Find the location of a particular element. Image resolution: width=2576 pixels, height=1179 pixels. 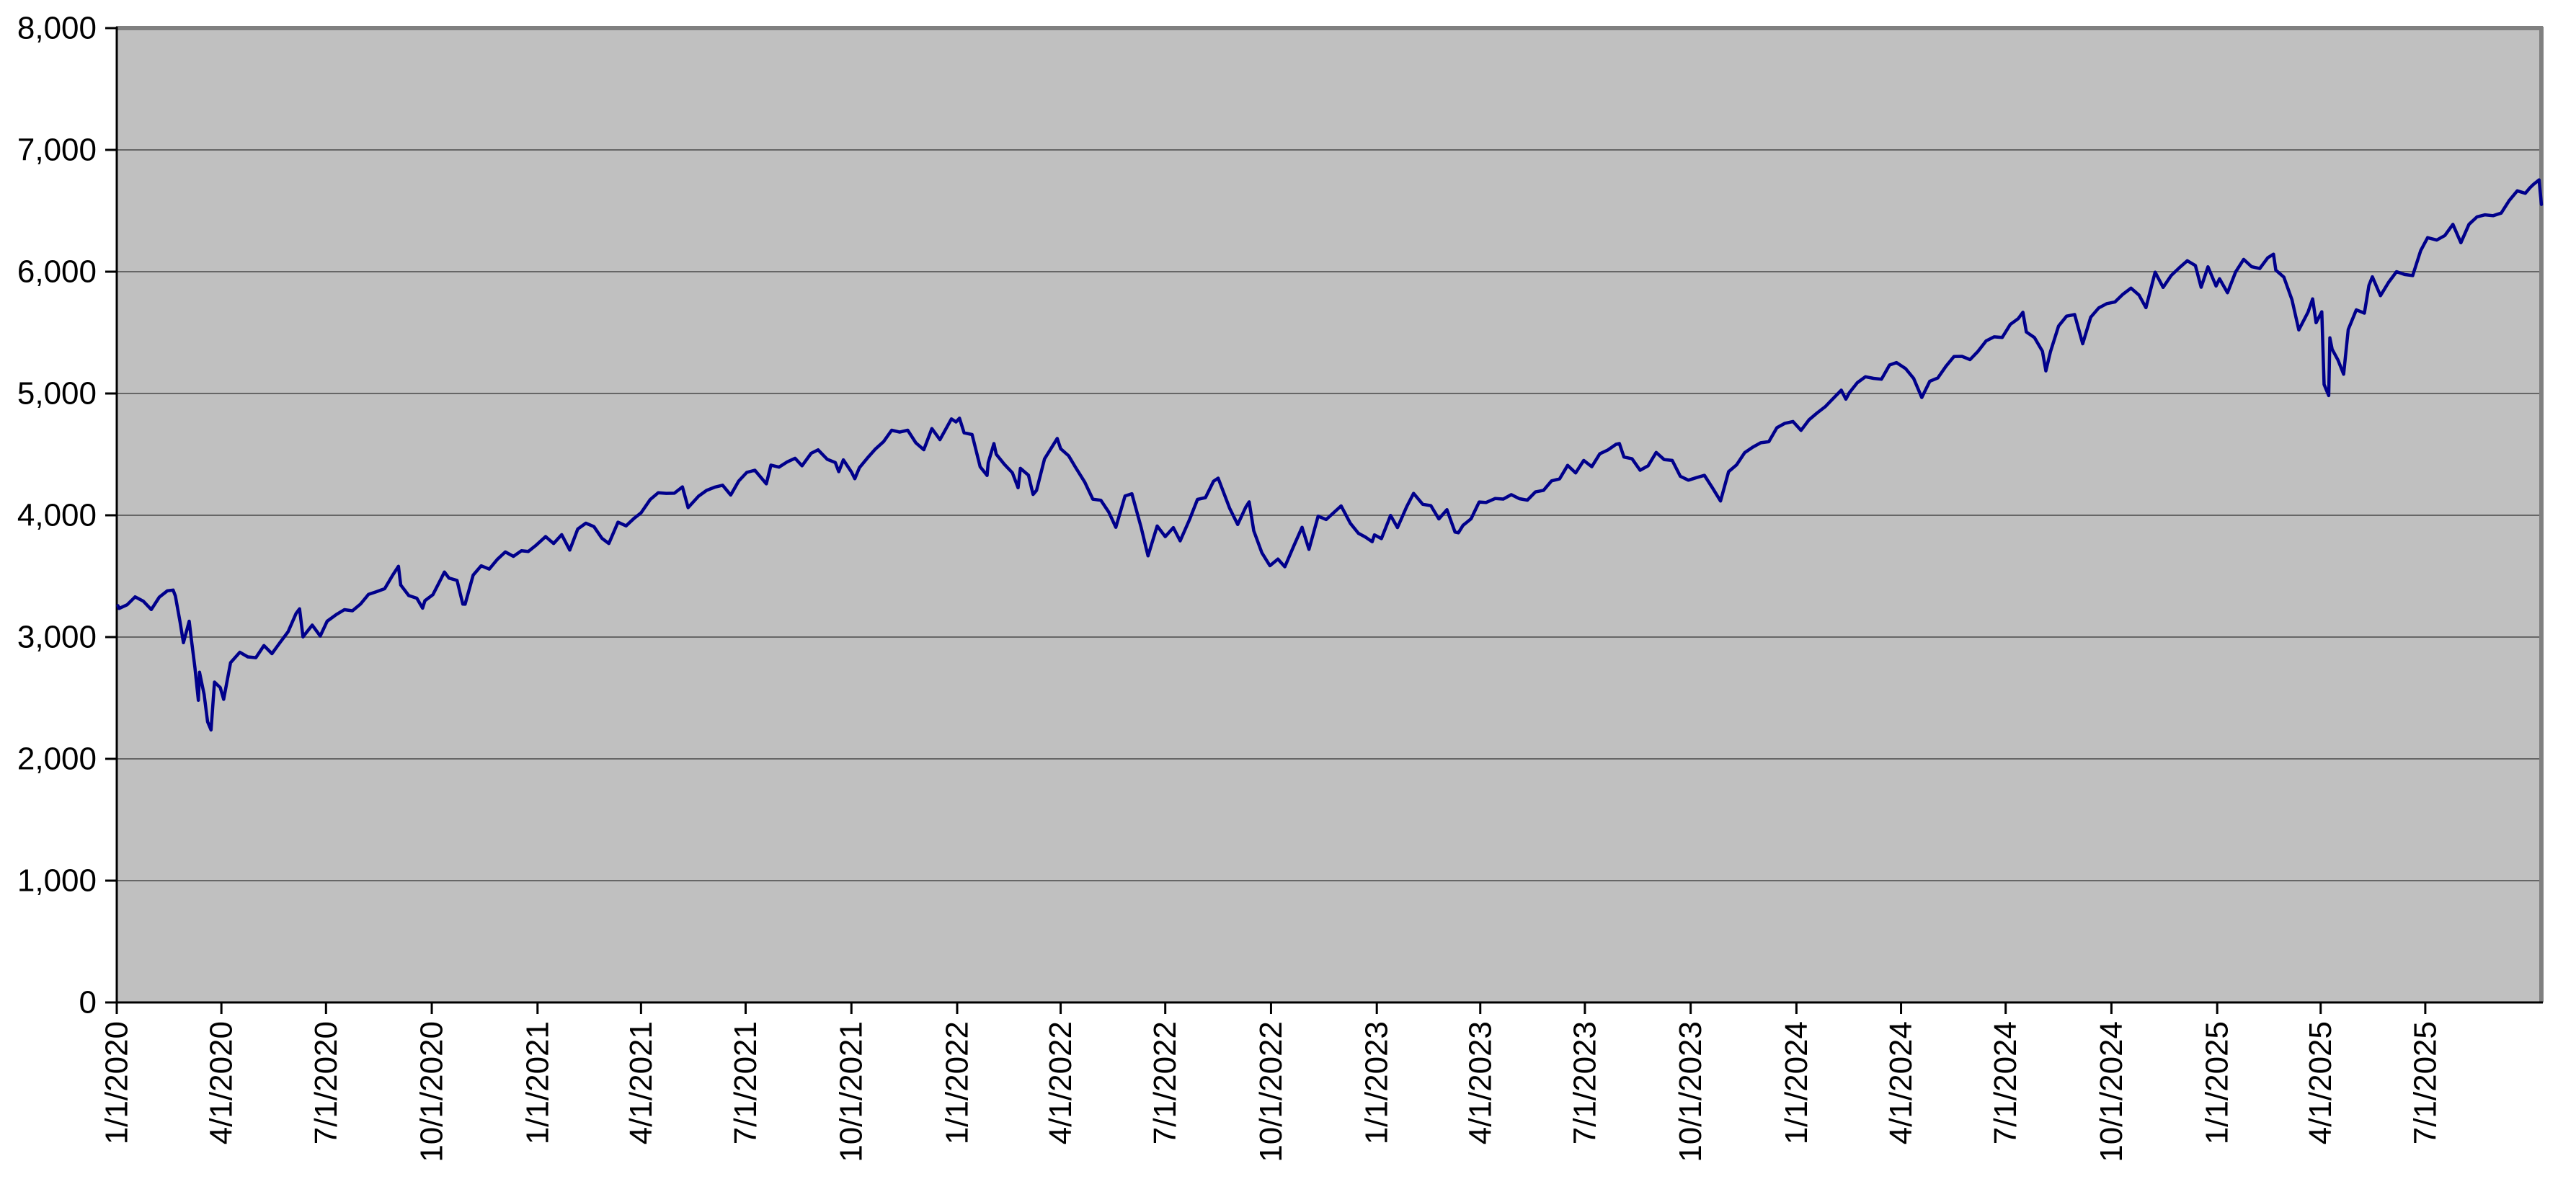

x-axis-tick-label: 1/1/2021 is located at coordinates (537, 1082).